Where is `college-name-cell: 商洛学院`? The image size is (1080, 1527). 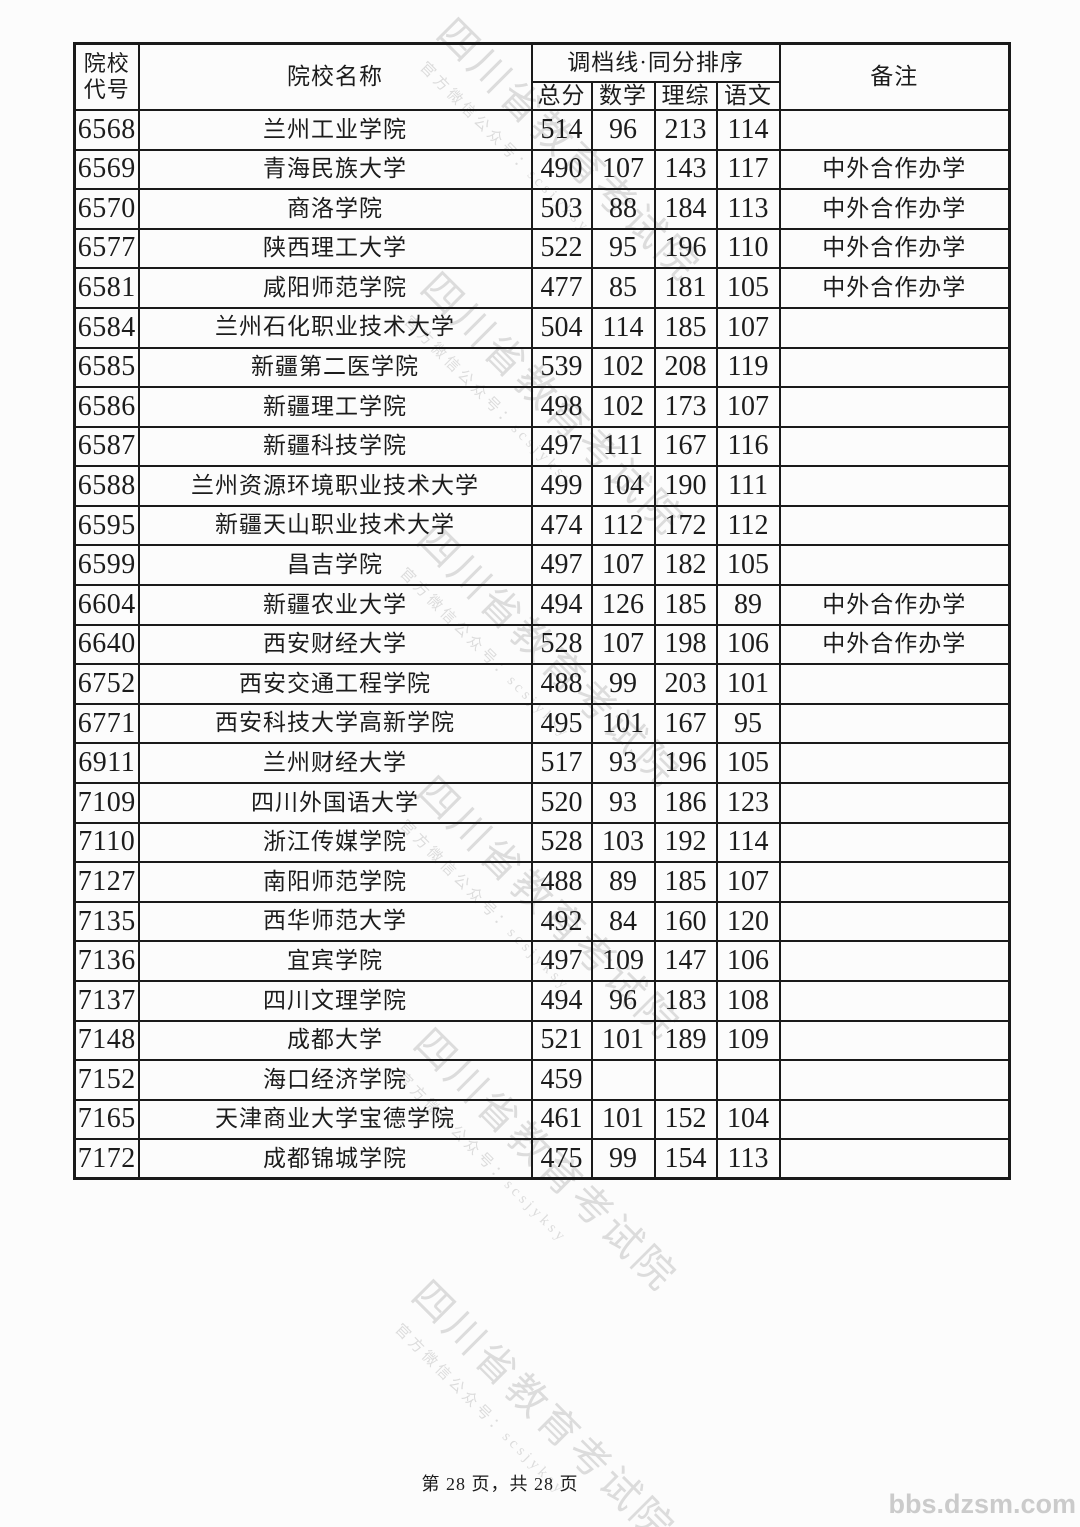 college-name-cell: 商洛学院 is located at coordinates (335, 209).